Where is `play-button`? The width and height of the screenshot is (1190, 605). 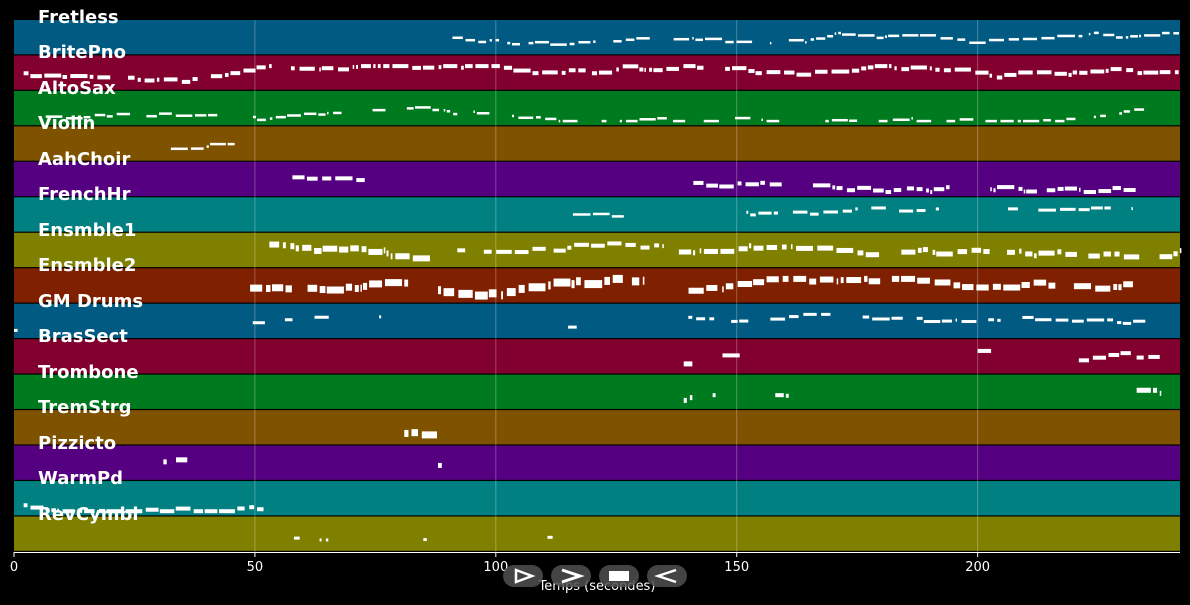
play-button is located at coordinates (523, 576).